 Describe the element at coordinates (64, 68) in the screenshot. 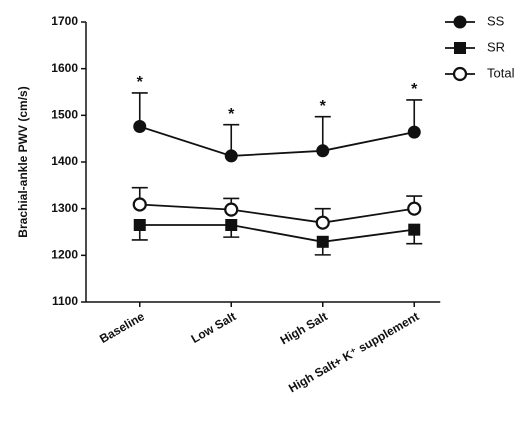

I see `y-tick-label: 1600` at that location.